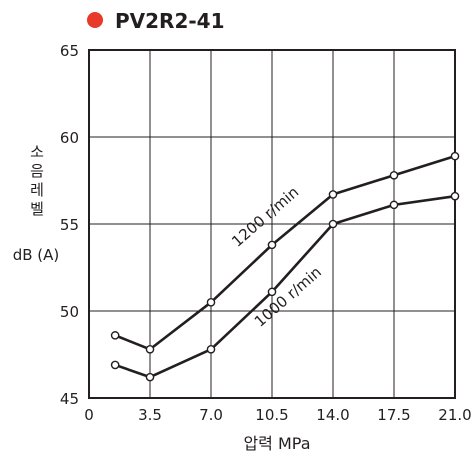 The height and width of the screenshot is (462, 476). Describe the element at coordinates (69, 312) in the screenshot. I see `y-tick-label: 50` at that location.